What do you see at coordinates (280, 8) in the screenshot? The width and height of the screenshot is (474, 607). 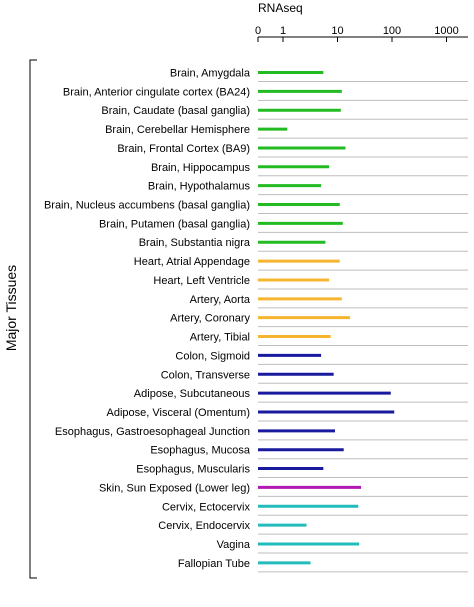 I see `x-axis-title: RNAseq` at bounding box center [280, 8].